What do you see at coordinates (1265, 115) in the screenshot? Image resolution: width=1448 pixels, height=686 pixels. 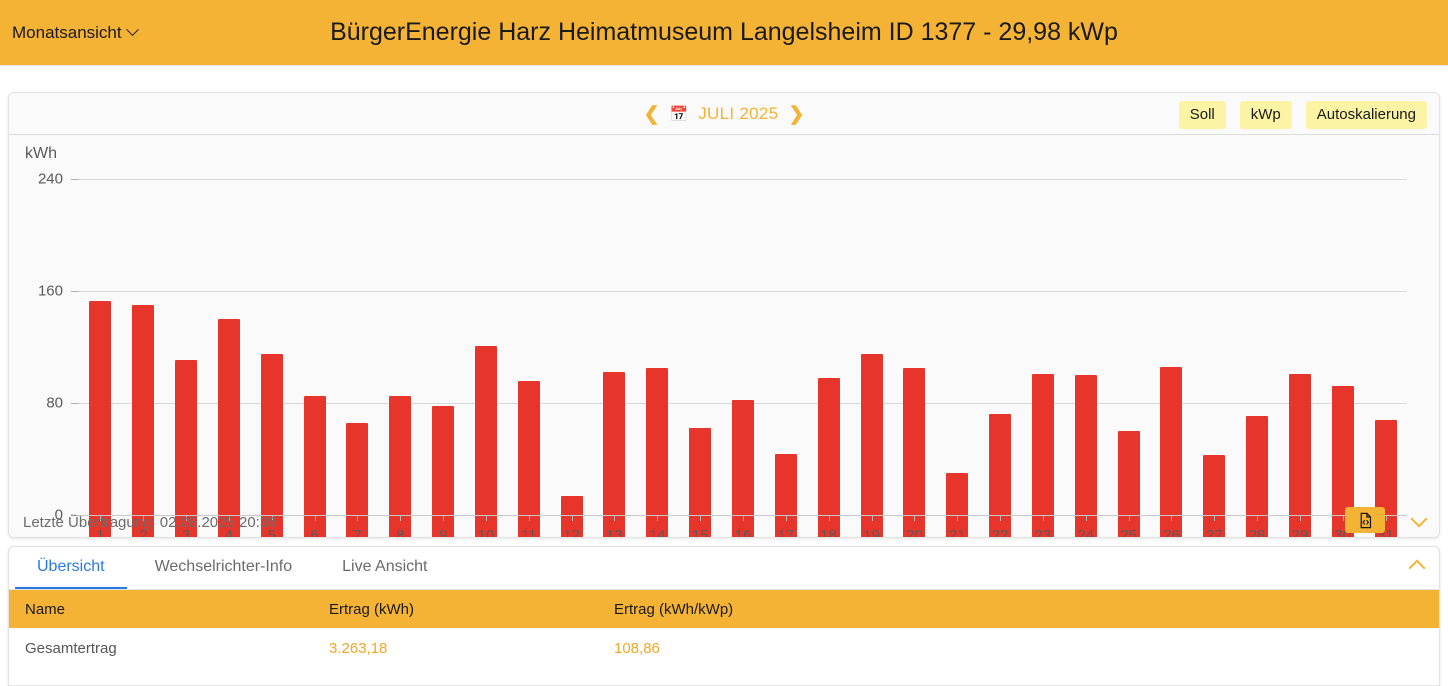 I see `kwp-button: kWp` at bounding box center [1265, 115].